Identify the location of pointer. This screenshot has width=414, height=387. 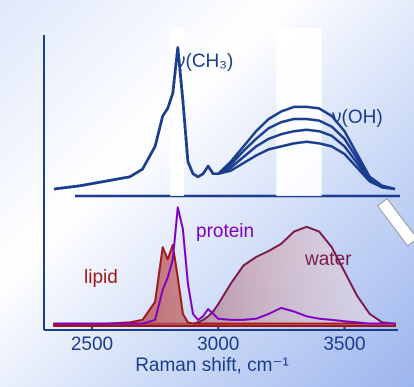
(395, 222).